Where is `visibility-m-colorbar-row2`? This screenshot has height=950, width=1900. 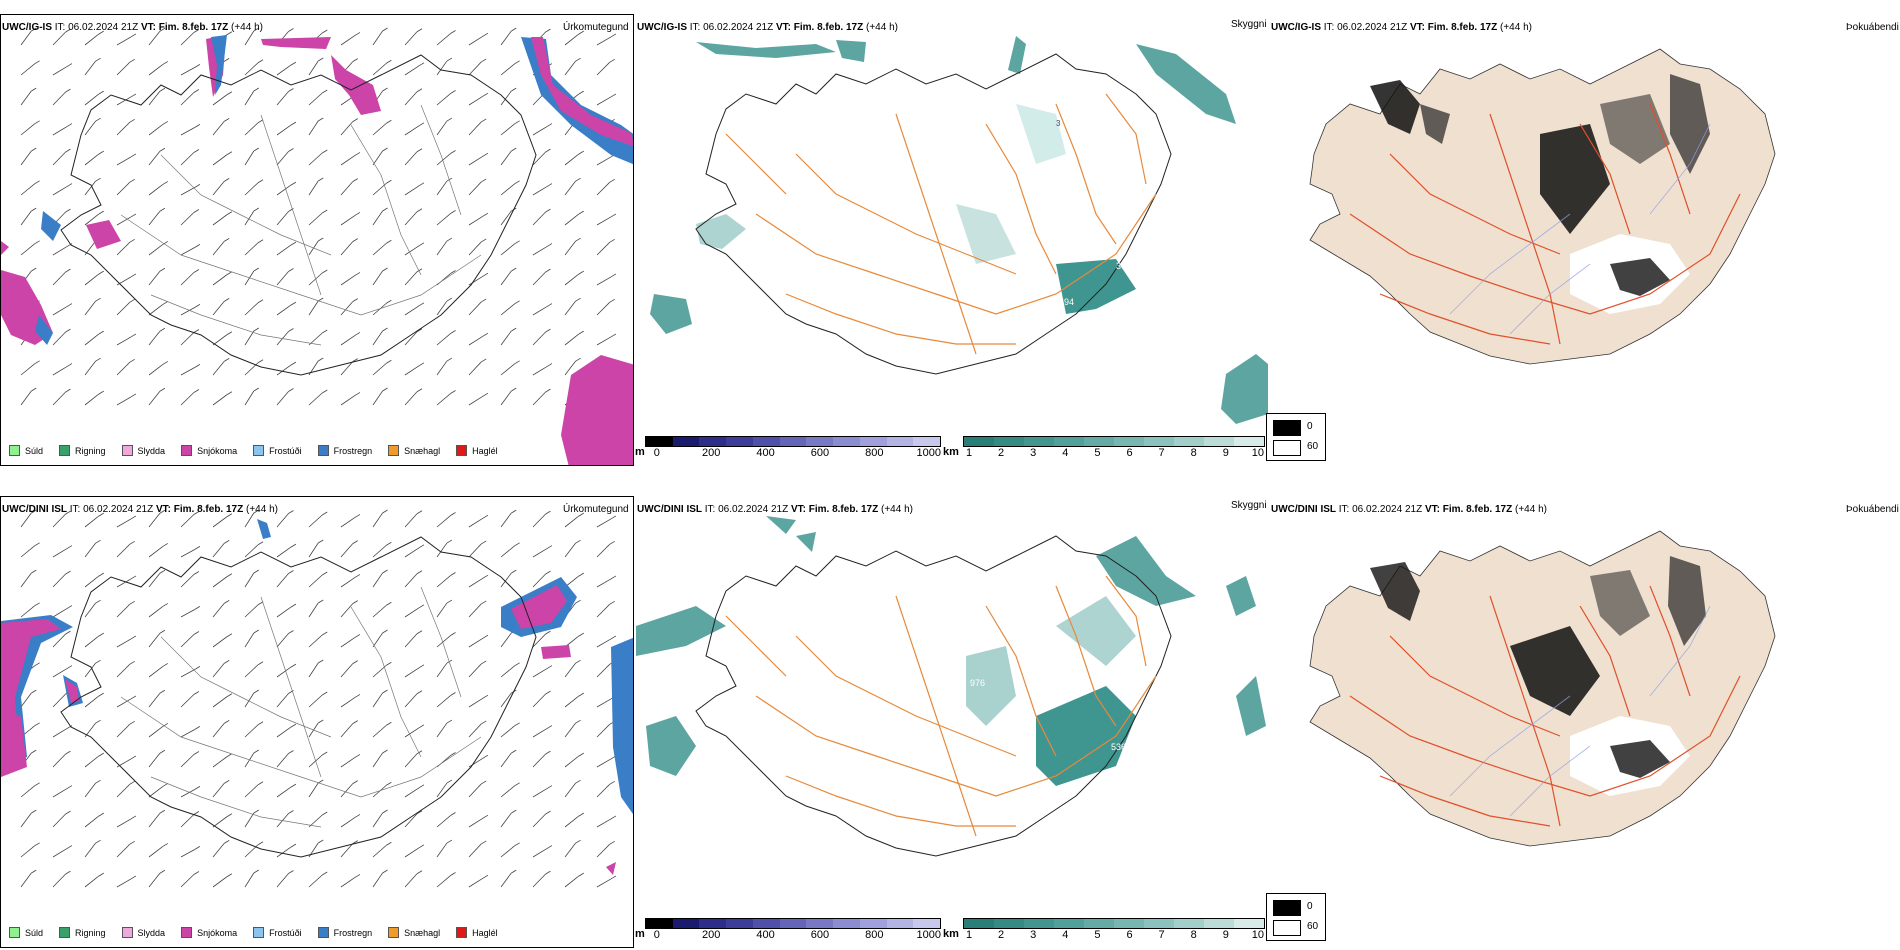
visibility-m-colorbar-row2 is located at coordinates (793, 923).